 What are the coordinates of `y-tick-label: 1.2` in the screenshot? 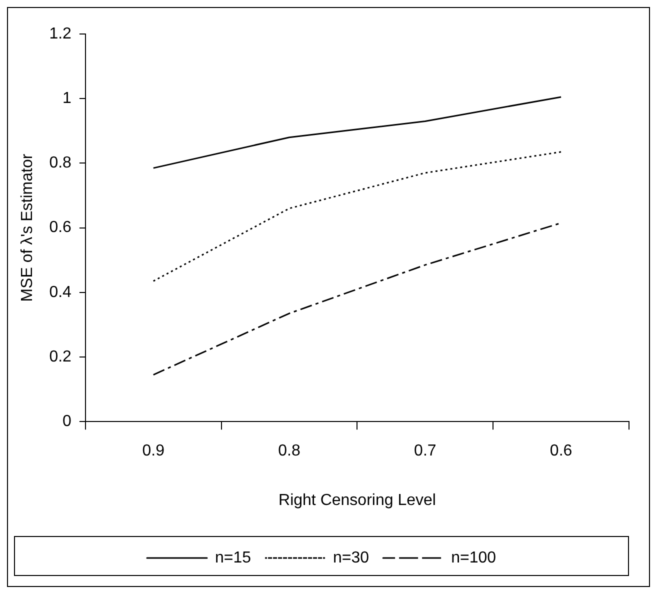 It's located at (60, 33).